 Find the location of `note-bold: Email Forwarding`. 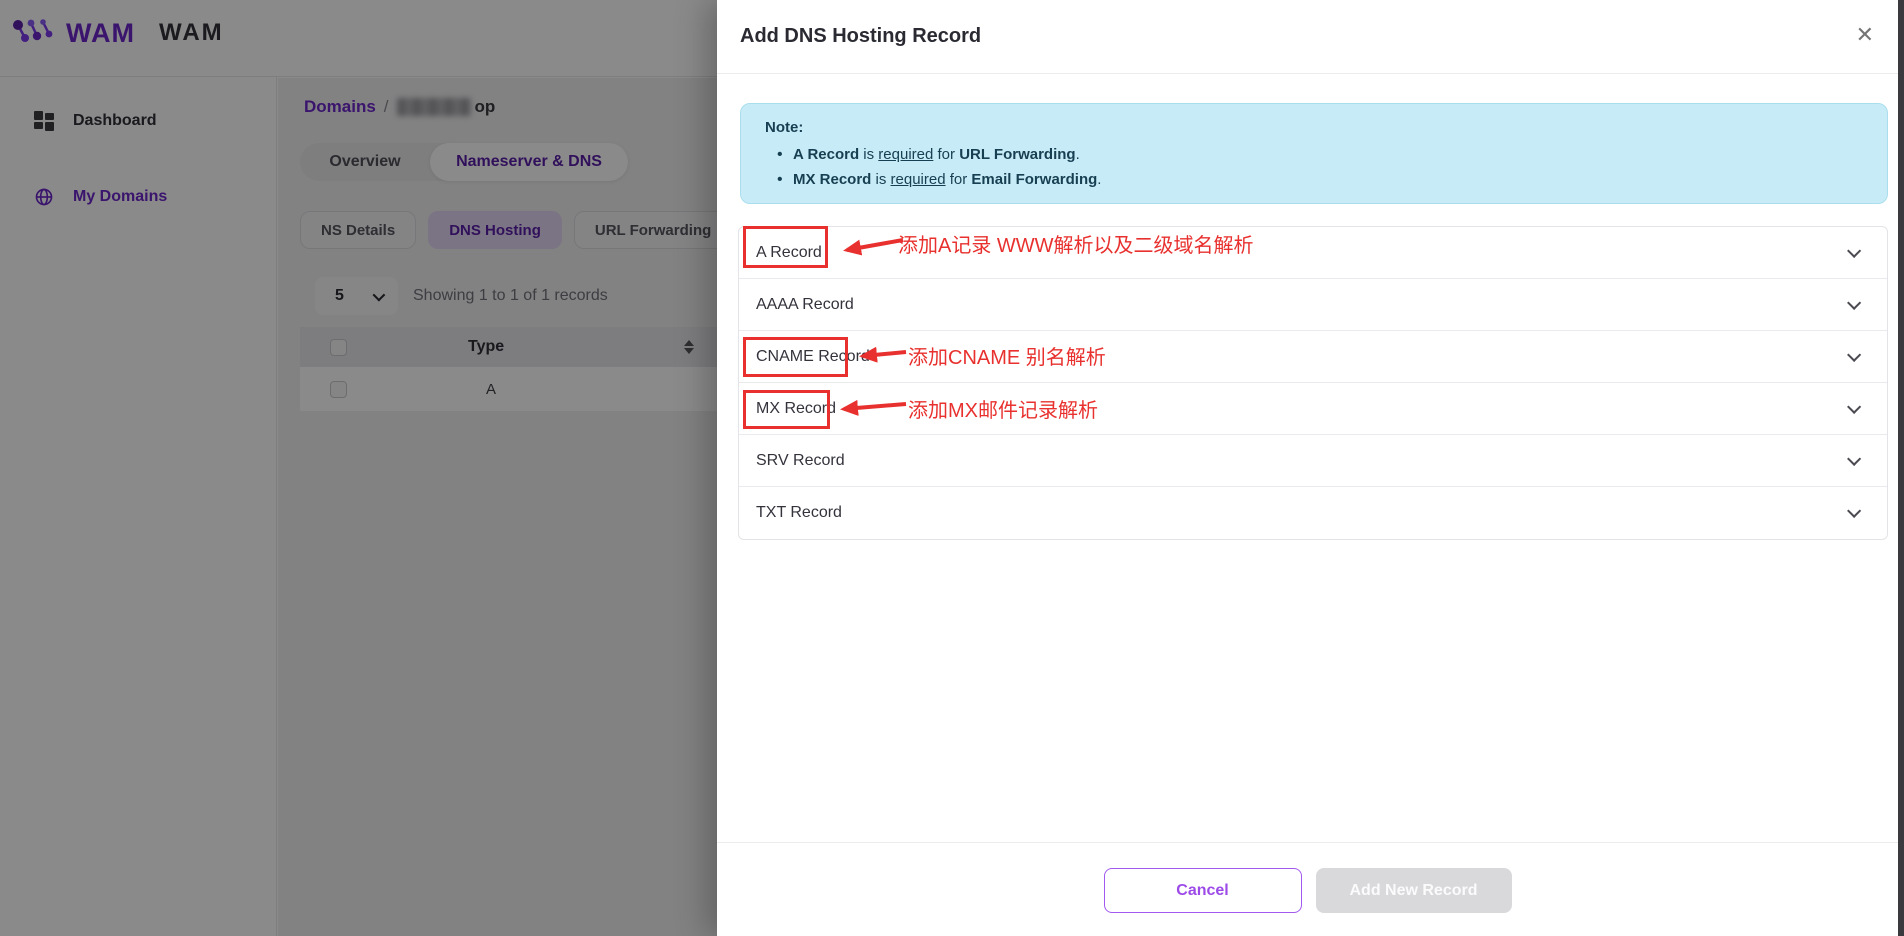

note-bold: Email Forwarding is located at coordinates (1034, 179).